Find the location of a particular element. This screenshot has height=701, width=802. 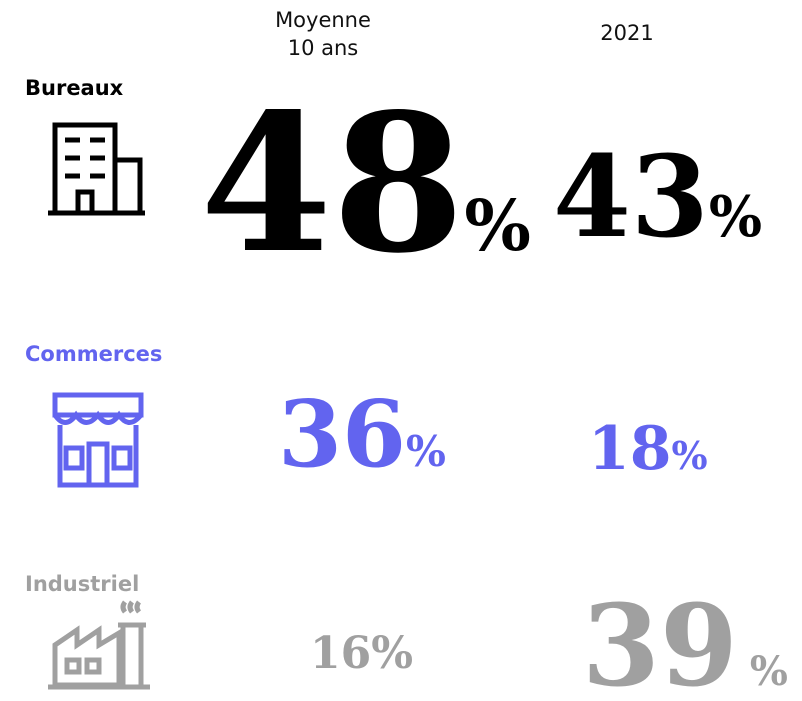

number: 48 is located at coordinates (332, 183).